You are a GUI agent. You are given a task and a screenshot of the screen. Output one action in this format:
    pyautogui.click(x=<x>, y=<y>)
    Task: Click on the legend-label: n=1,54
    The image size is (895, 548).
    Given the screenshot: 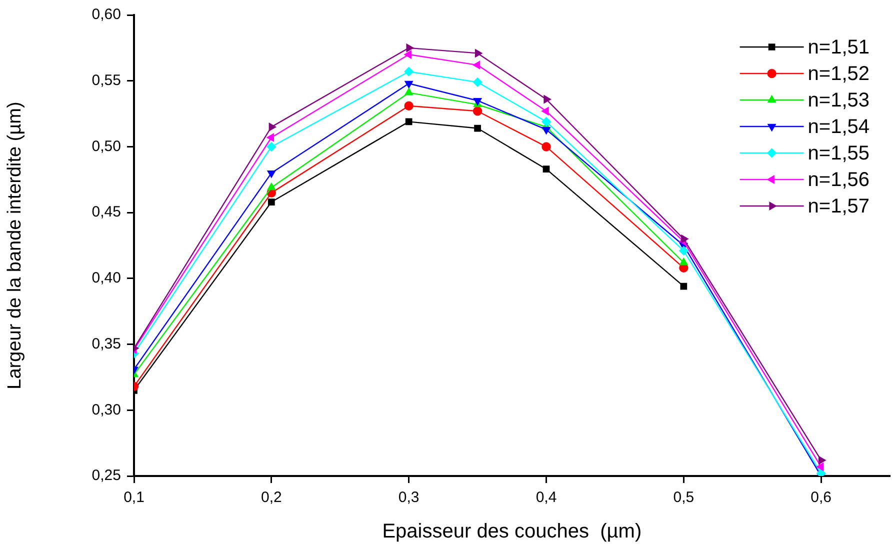 What is the action you would take?
    pyautogui.click(x=839, y=127)
    